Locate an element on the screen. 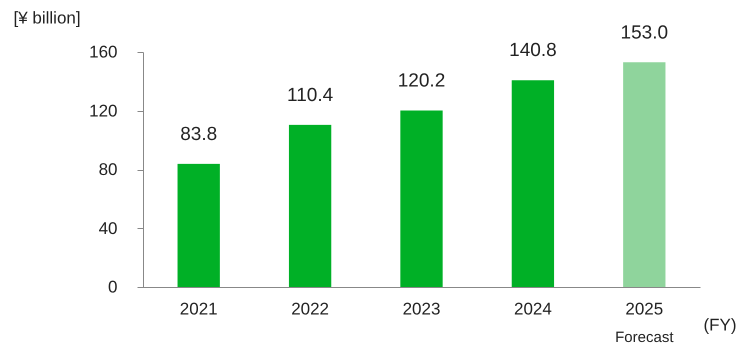  y-tick-label: 80 is located at coordinates (108, 169).